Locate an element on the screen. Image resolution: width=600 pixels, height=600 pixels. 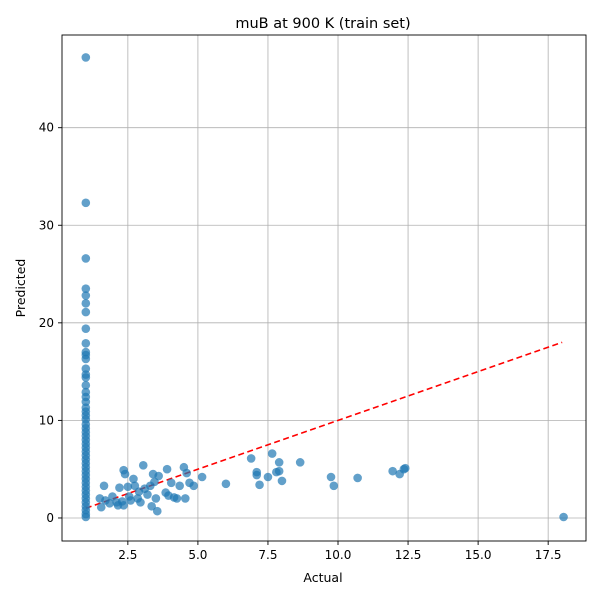
x-axis-ticks: 2.5 5.0 7.5 10.0 12.5 15.0 17.5 is located at coordinates (340, 551).